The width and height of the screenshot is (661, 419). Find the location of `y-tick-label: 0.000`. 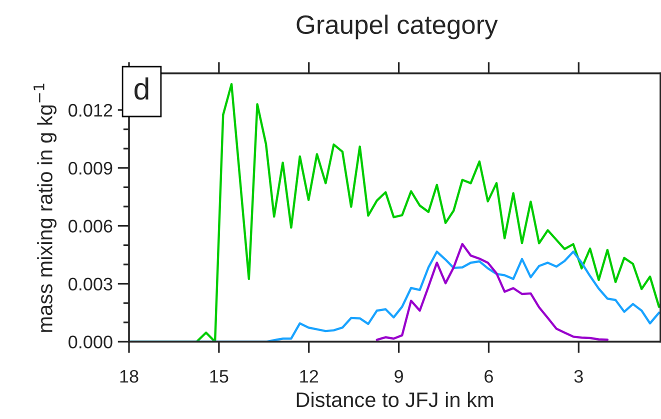

y-tick-label: 0.000 is located at coordinates (90, 342).